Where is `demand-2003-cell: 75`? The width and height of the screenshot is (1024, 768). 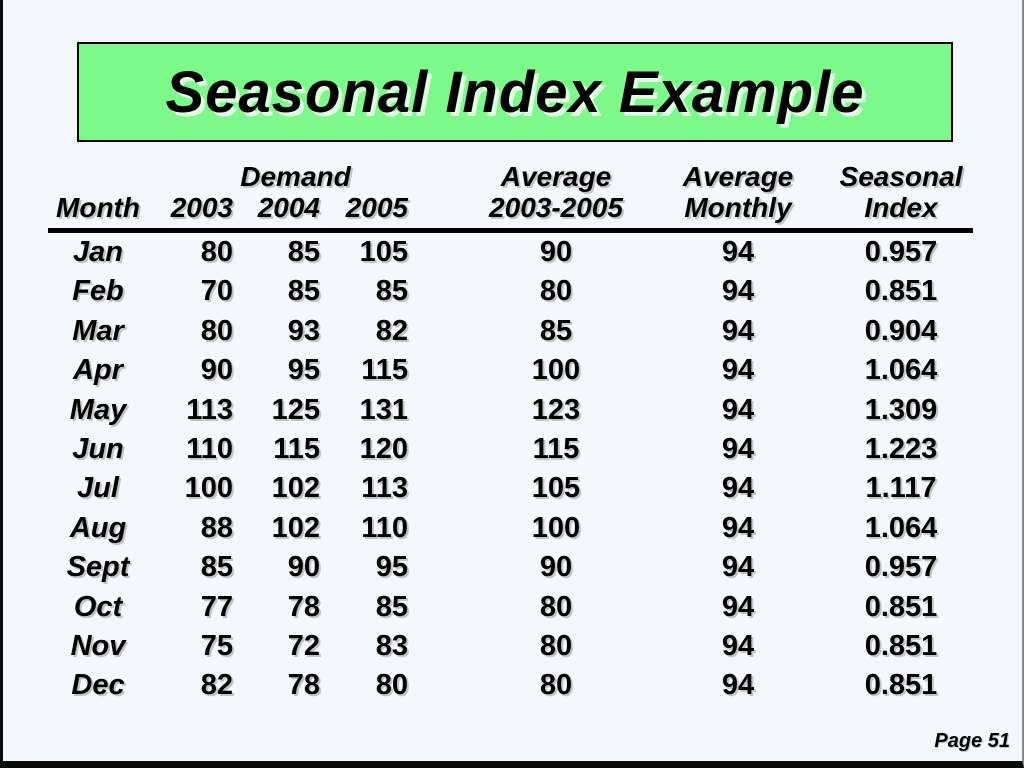 demand-2003-cell: 75 is located at coordinates (216, 645).